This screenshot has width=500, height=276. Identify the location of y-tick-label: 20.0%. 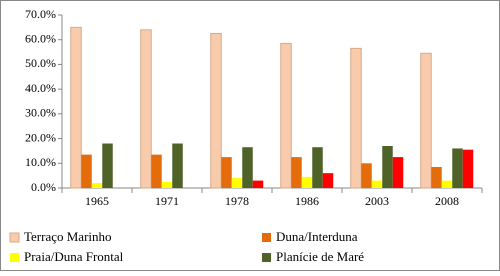
(40, 137).